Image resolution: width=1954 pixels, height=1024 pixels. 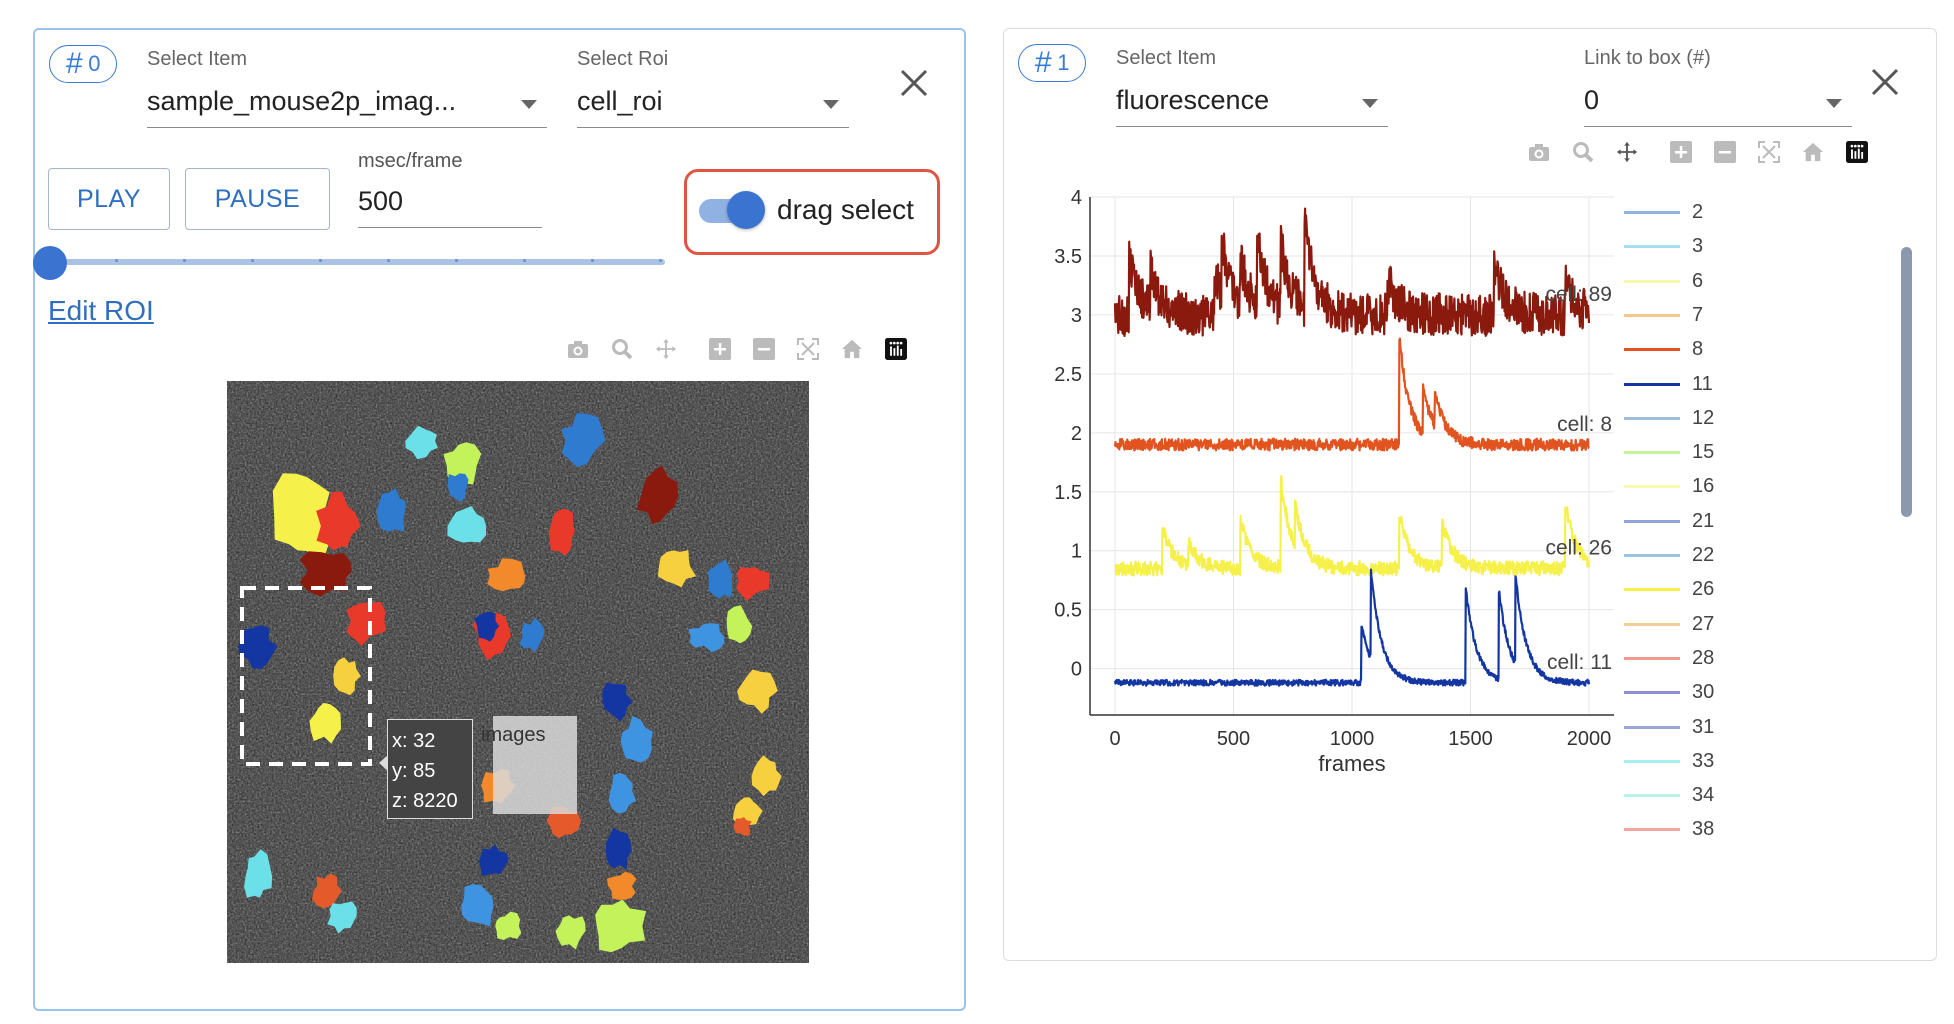 I want to click on legend-item: 3, so click(x=1663, y=246).